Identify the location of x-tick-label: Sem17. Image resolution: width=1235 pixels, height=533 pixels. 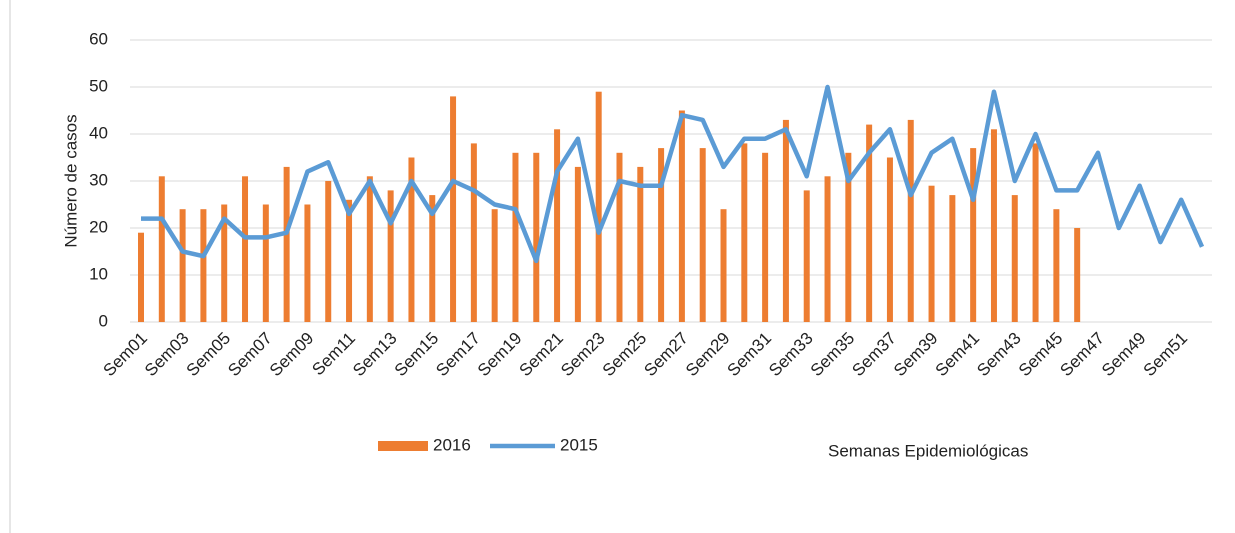
(458, 355).